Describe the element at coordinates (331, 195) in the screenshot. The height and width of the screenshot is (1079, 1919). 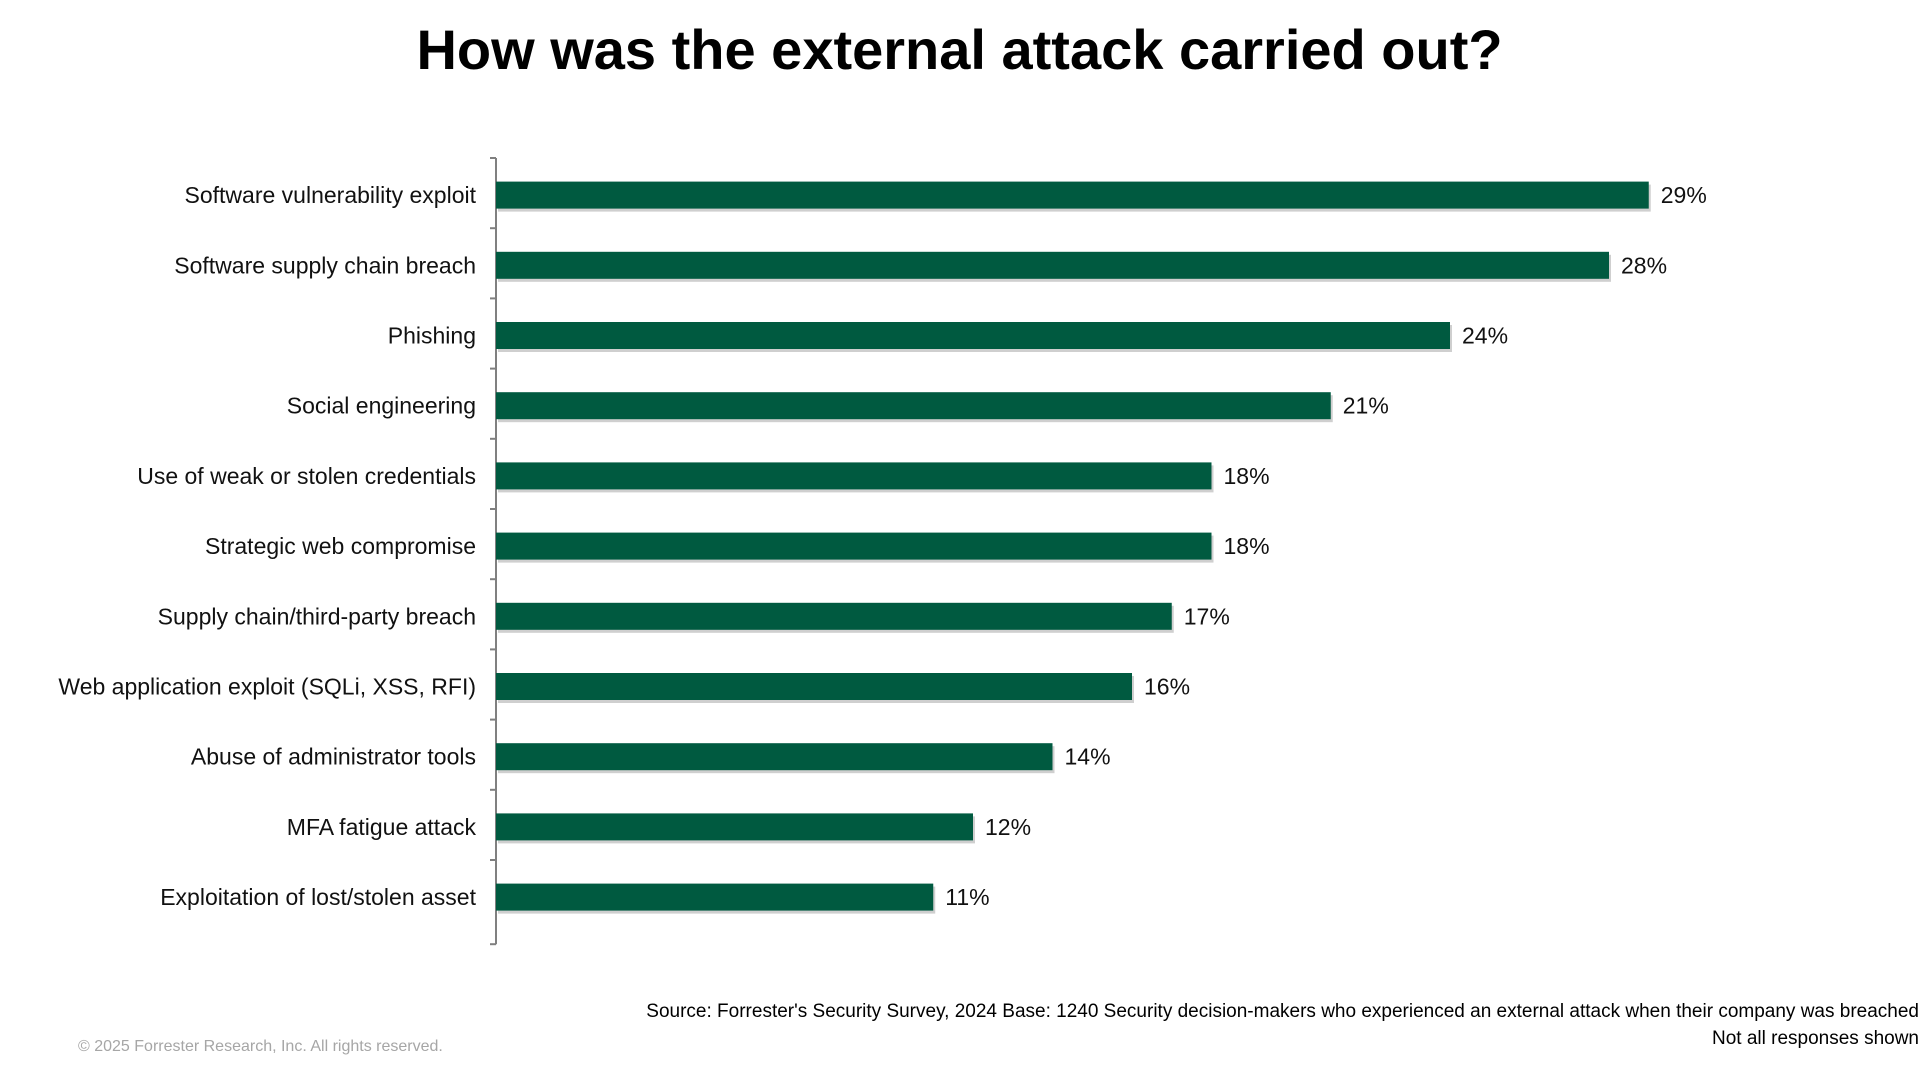
I see `category-label: Software vulnerability exploit` at that location.